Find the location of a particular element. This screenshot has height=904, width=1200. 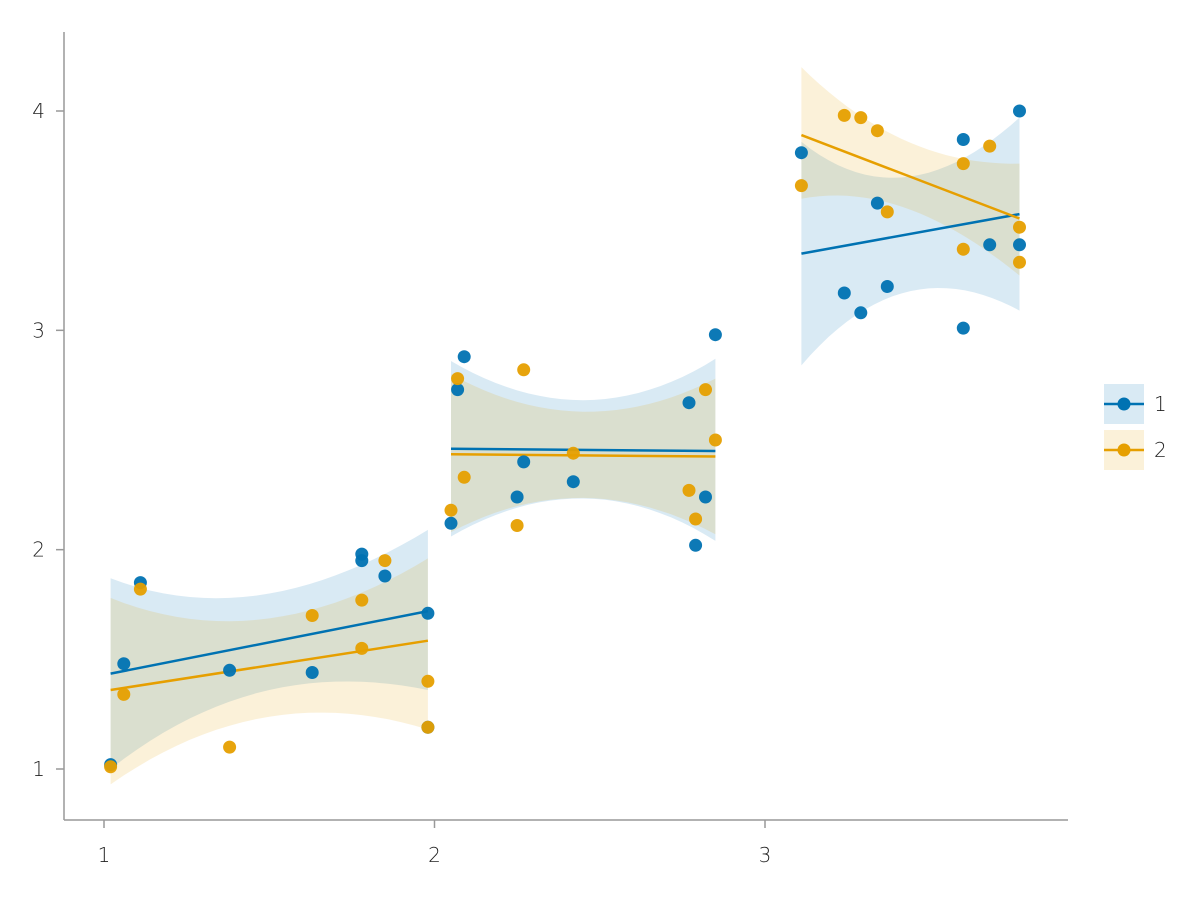

x-tick-label-3: 3 is located at coordinates (765, 855).